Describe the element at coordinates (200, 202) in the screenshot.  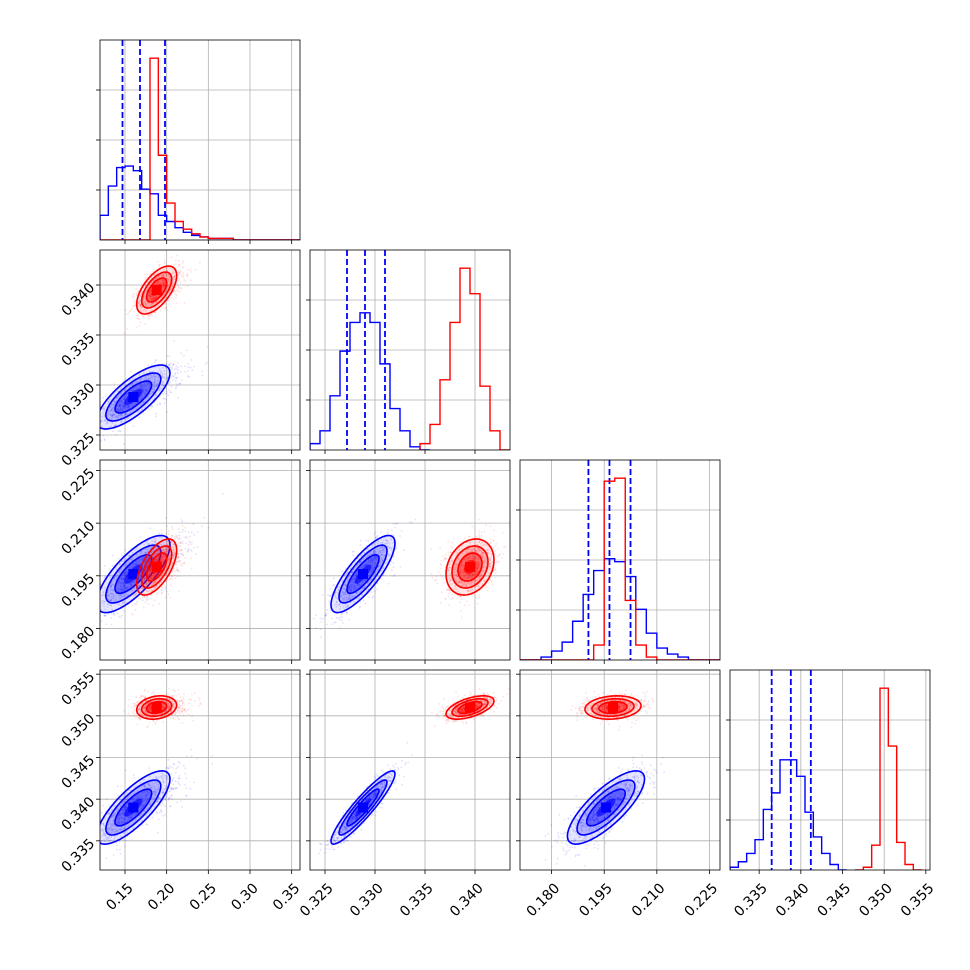
I see `series-0-histogram` at that location.